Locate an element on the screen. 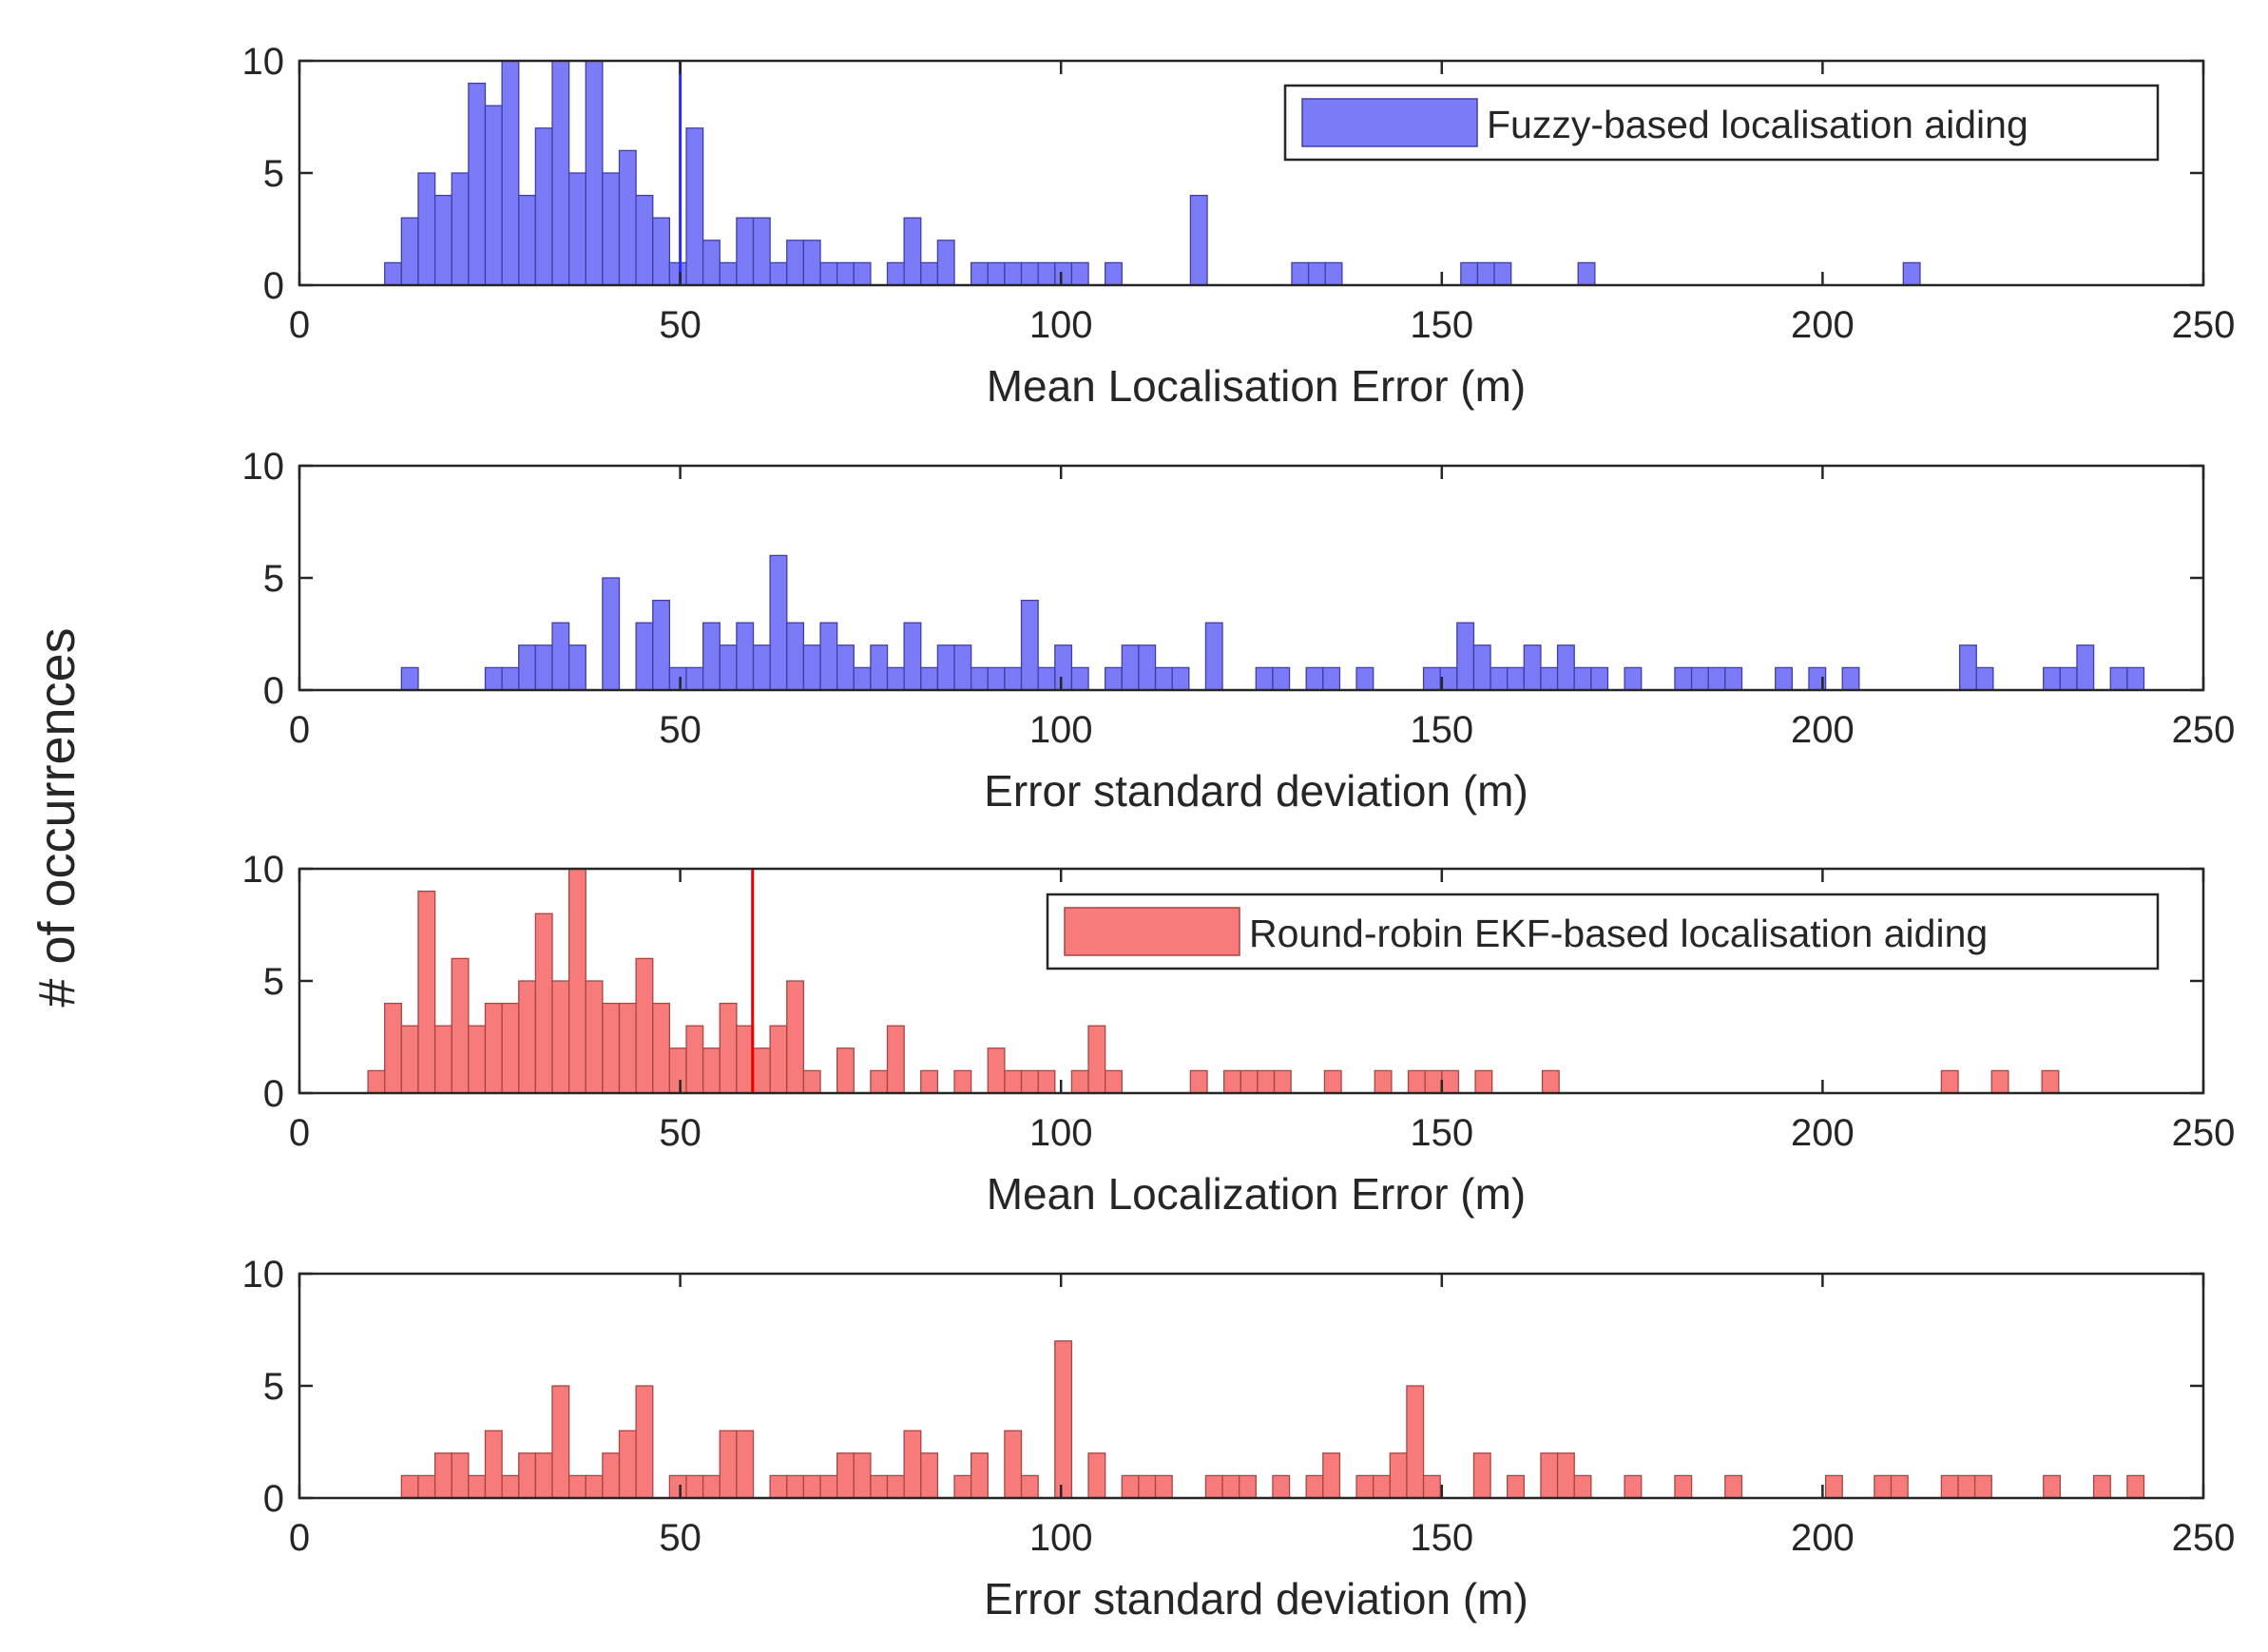 Image resolution: width=2268 pixels, height=1652 pixels. x-axis-label: Mean Localization Error (m) is located at coordinates (1257, 1194).